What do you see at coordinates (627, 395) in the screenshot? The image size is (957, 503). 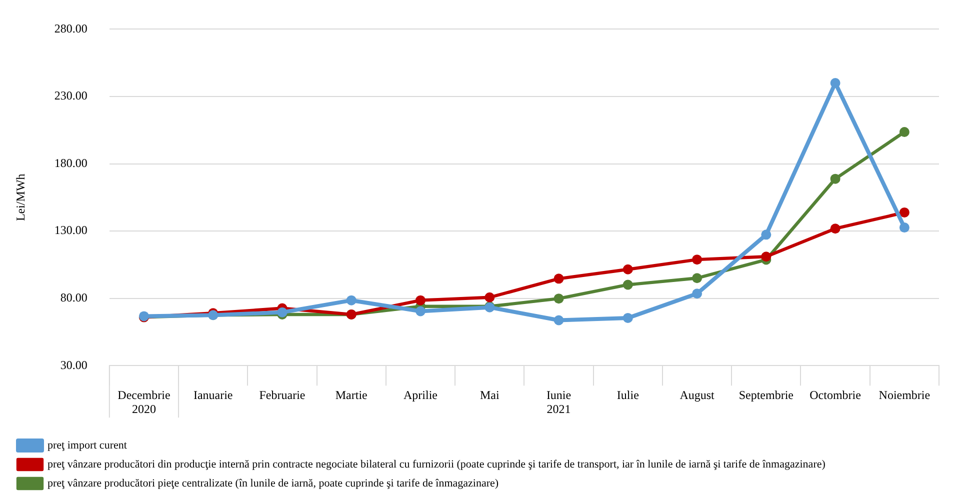 I see `x-tick-label: Iulie` at bounding box center [627, 395].